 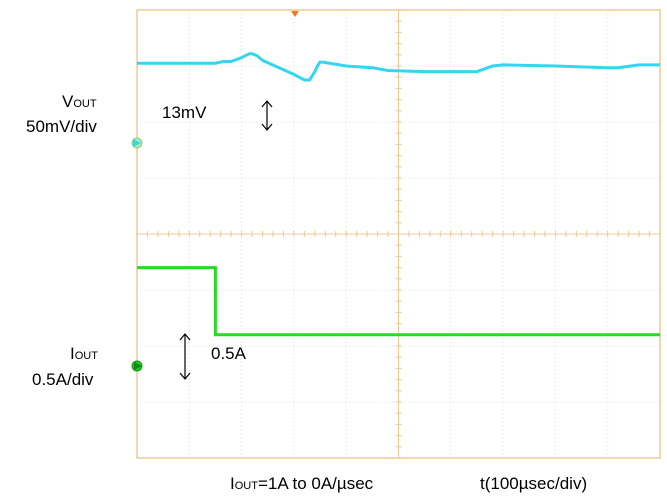 What do you see at coordinates (246, 486) in the screenshot?
I see `condition-sub: OUT` at bounding box center [246, 486].